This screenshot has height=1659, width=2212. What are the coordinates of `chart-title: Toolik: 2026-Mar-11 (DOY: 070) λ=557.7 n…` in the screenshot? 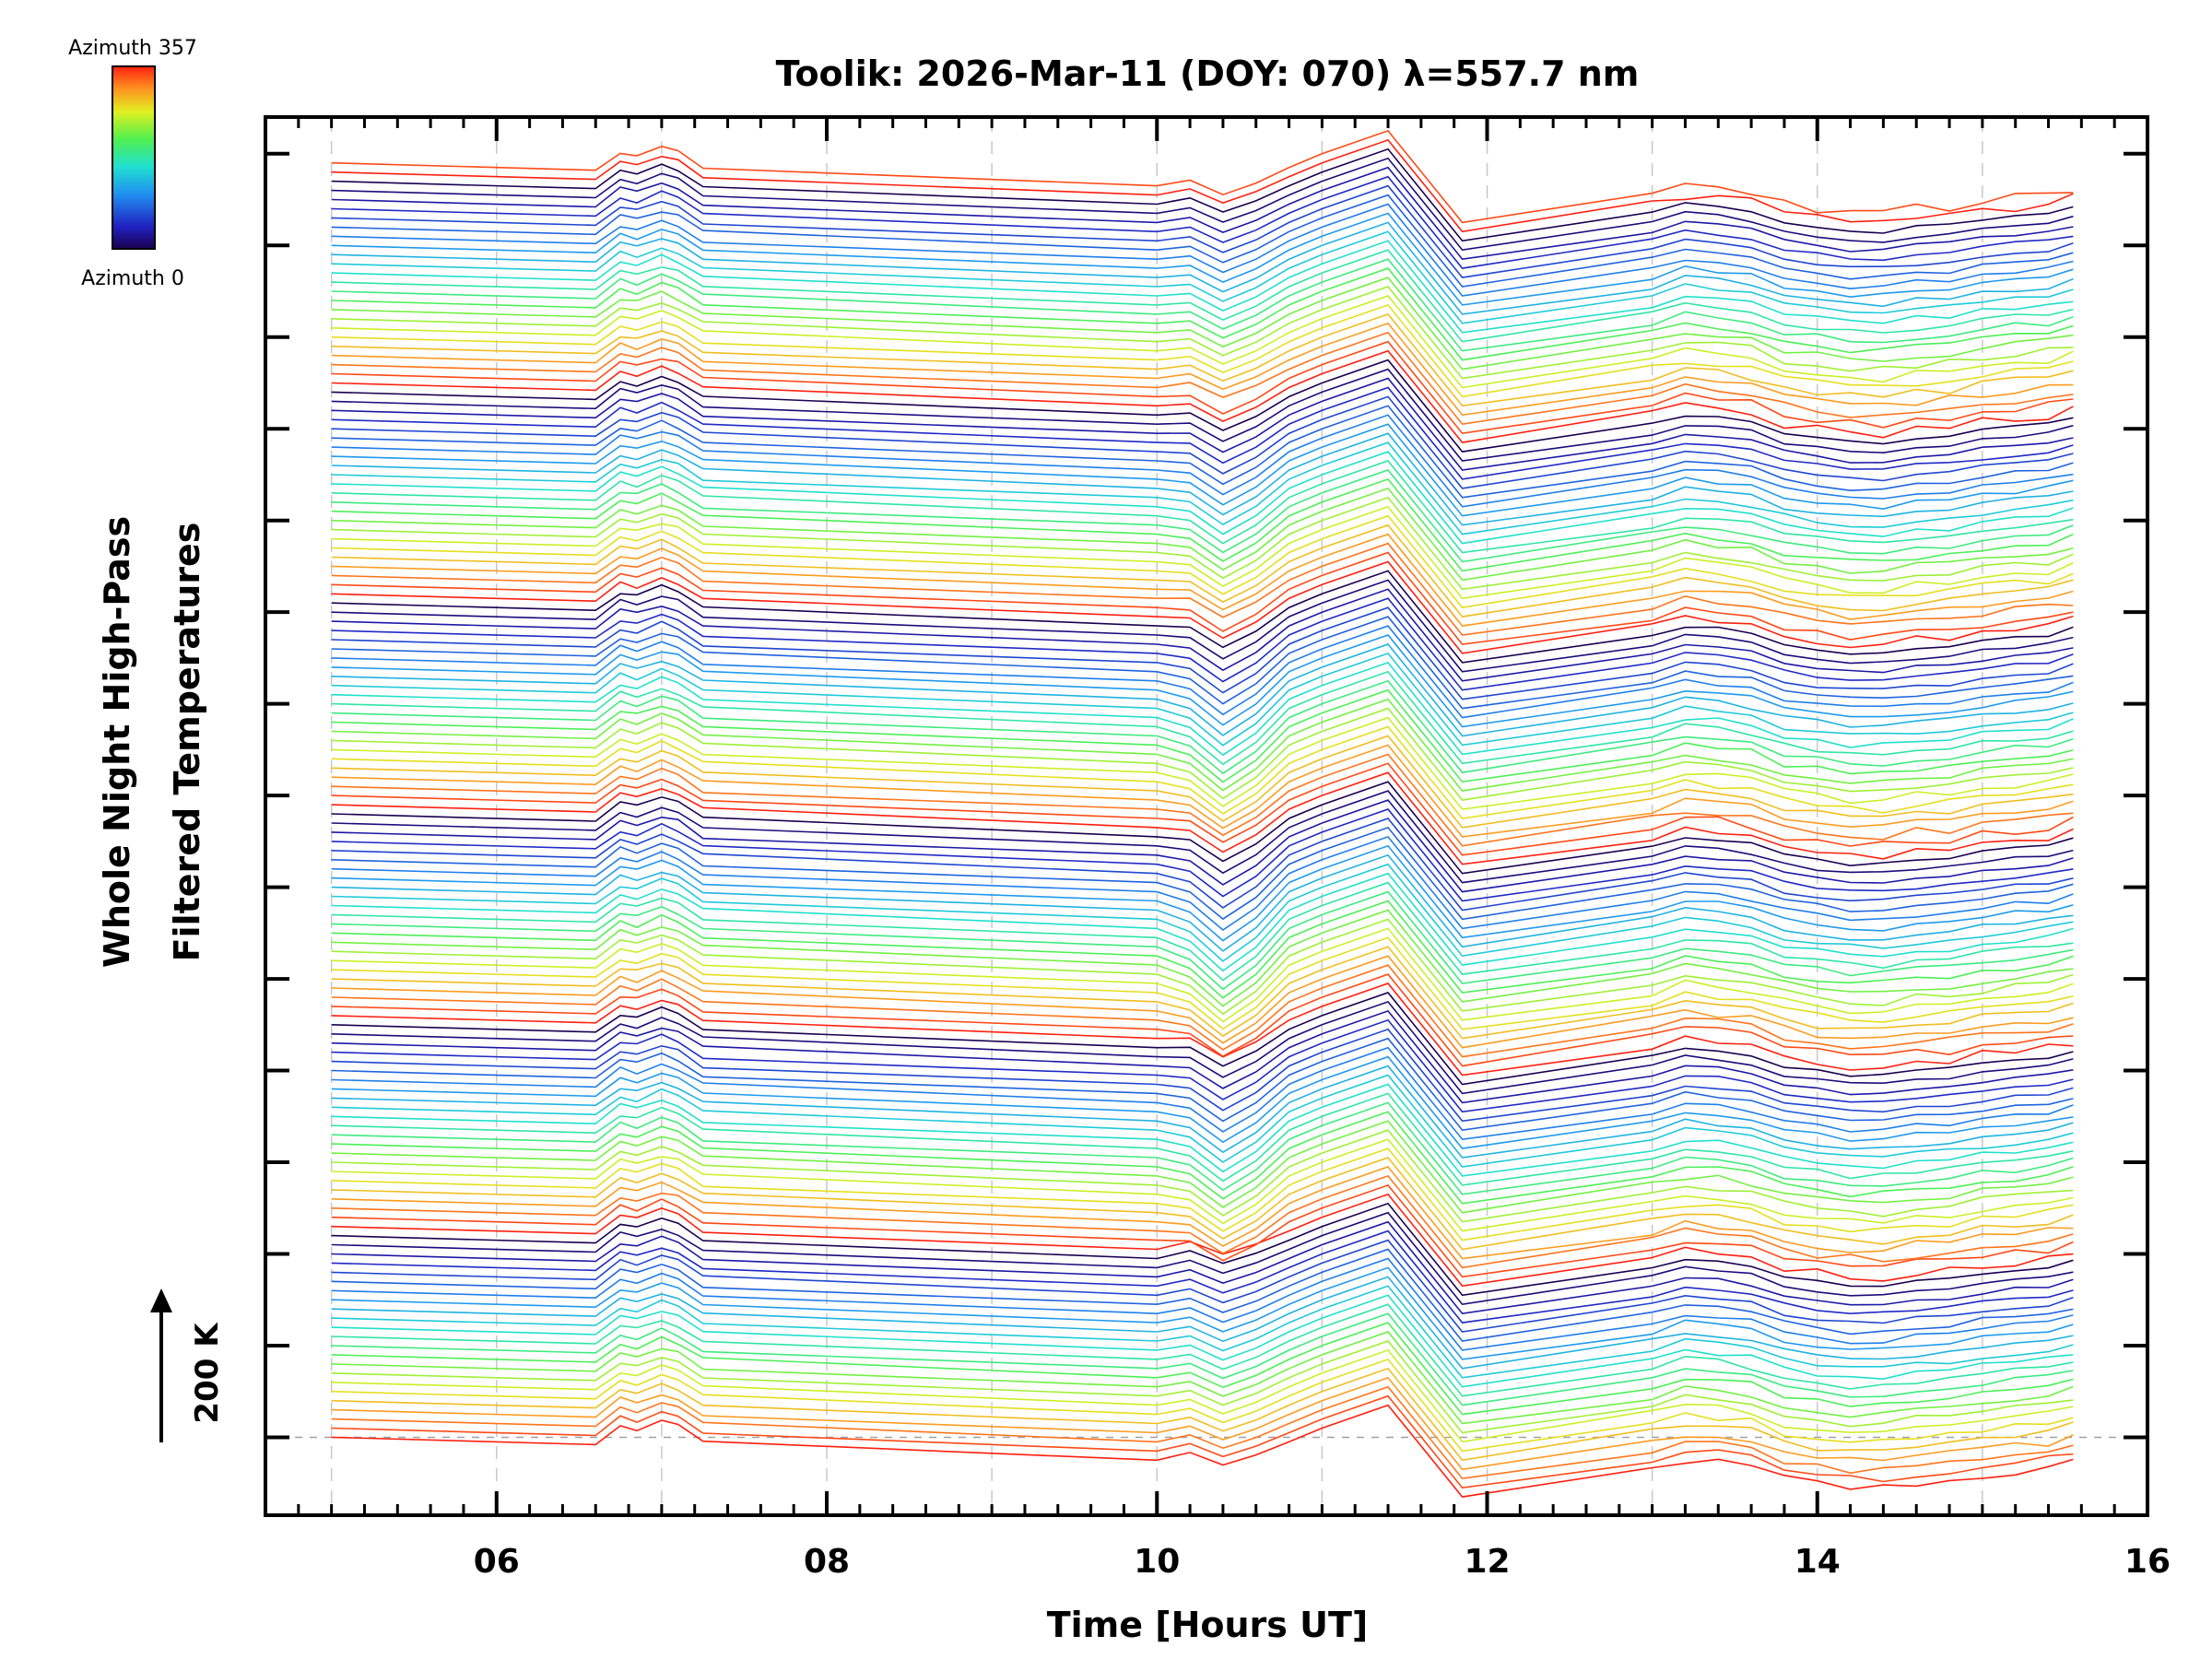 It's located at (1208, 73).